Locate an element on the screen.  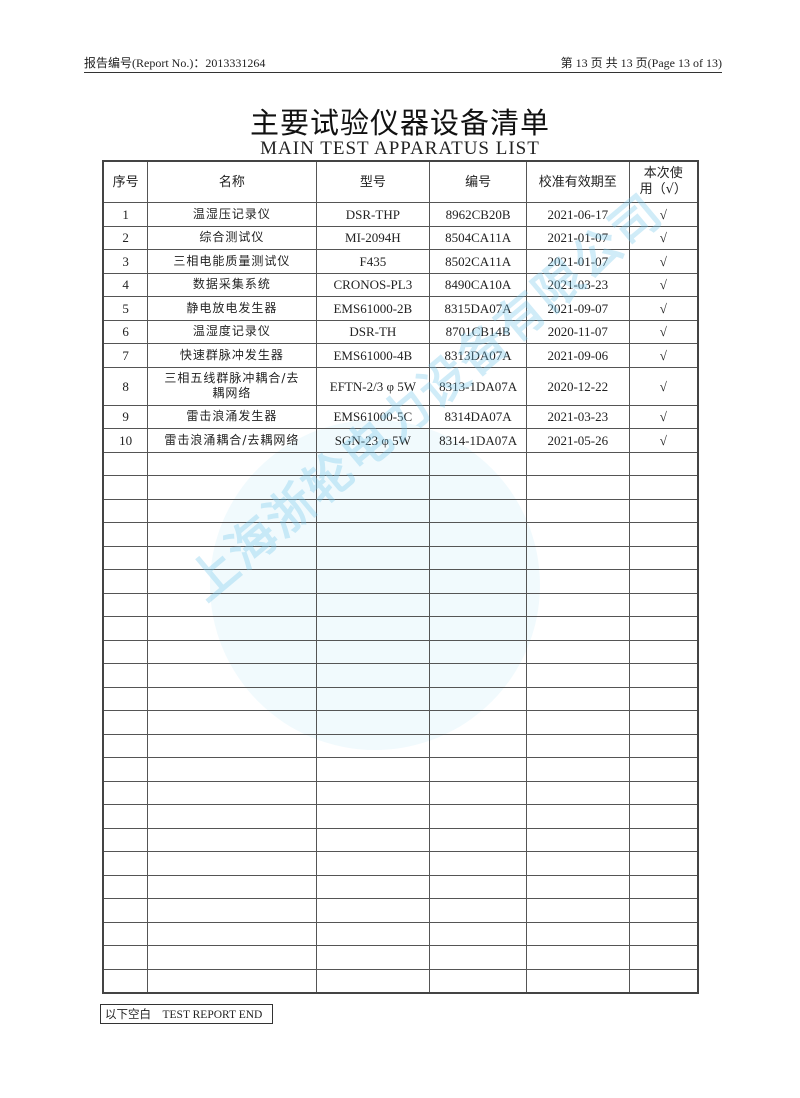
table-cell: 三相电能质量测试仪 is located at coordinates (232, 261).